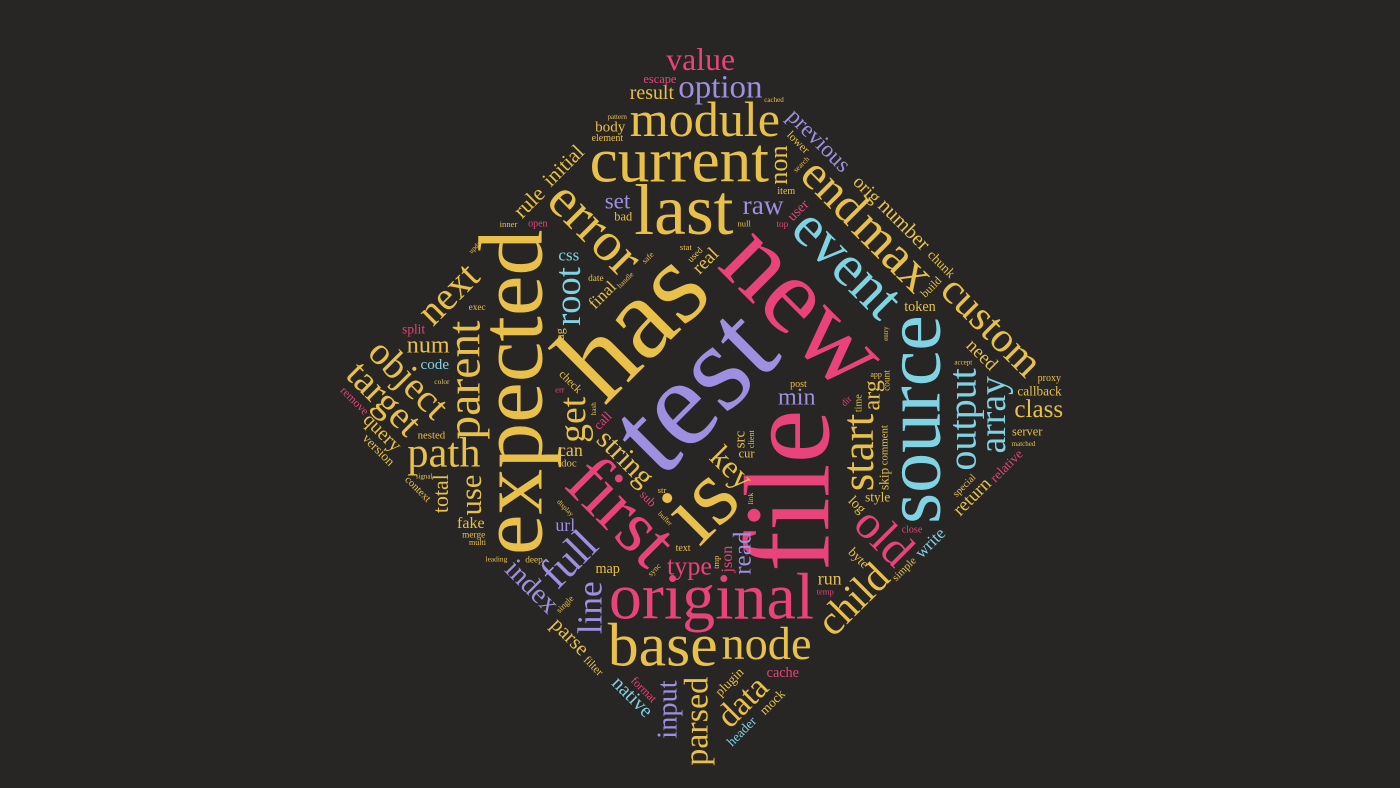 The height and width of the screenshot is (788, 1400). Describe the element at coordinates (888, 380) in the screenshot. I see `word-count: count` at that location.